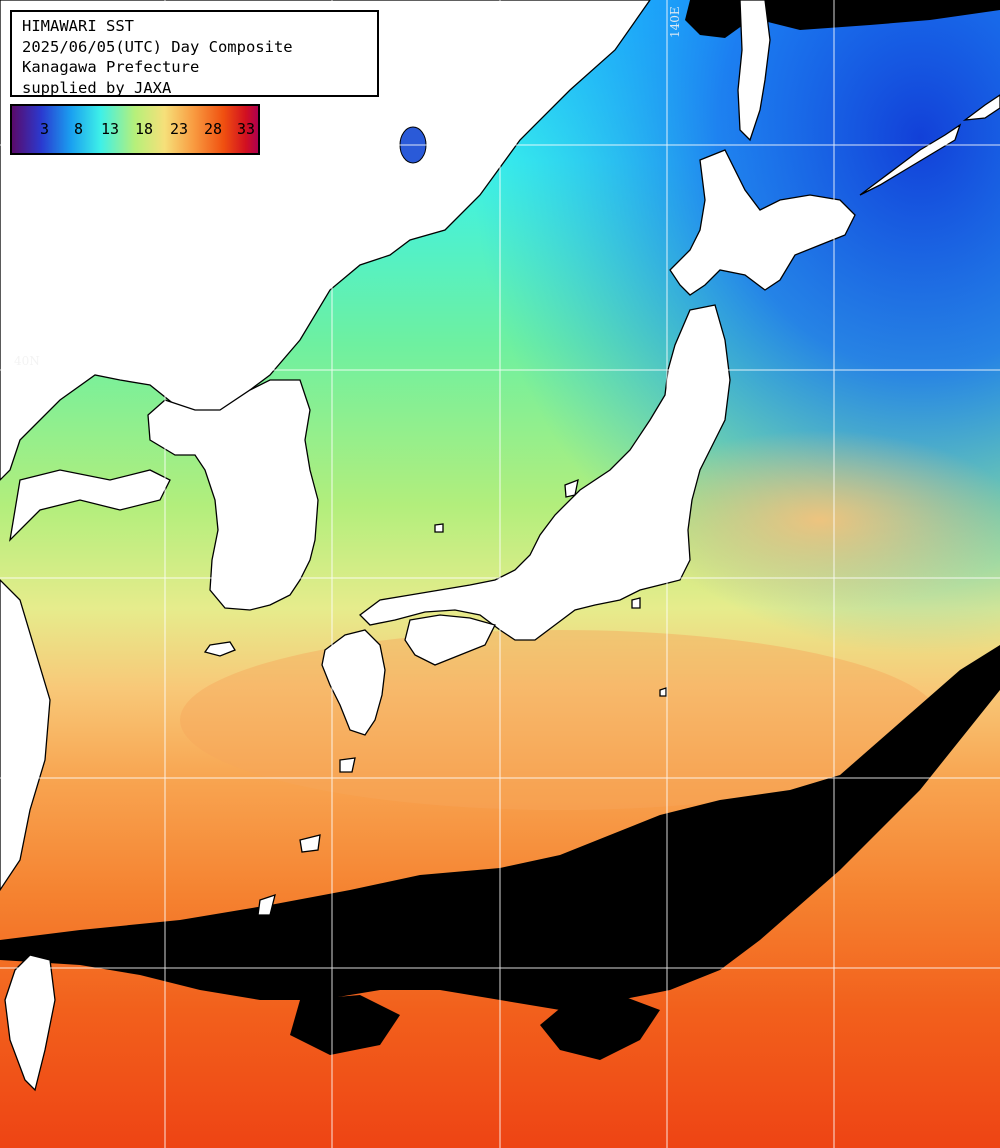 Image resolution: width=1000 pixels, height=1148 pixels. What do you see at coordinates (179, 129) in the screenshot?
I see `color-scale-tick: 23` at bounding box center [179, 129].